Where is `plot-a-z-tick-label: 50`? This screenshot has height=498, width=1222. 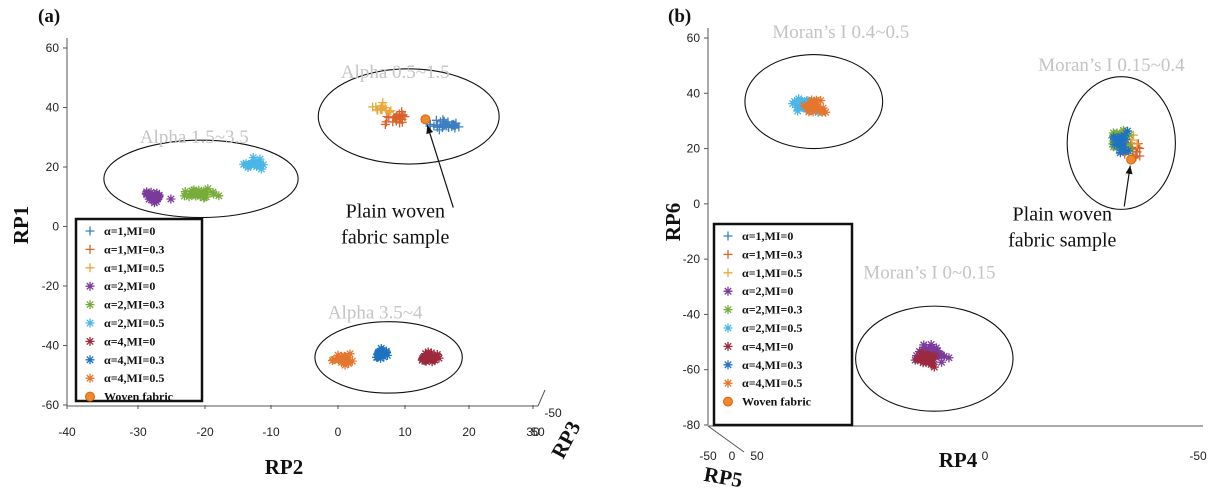 plot-a-z-tick-label: 50 is located at coordinates (538, 432).